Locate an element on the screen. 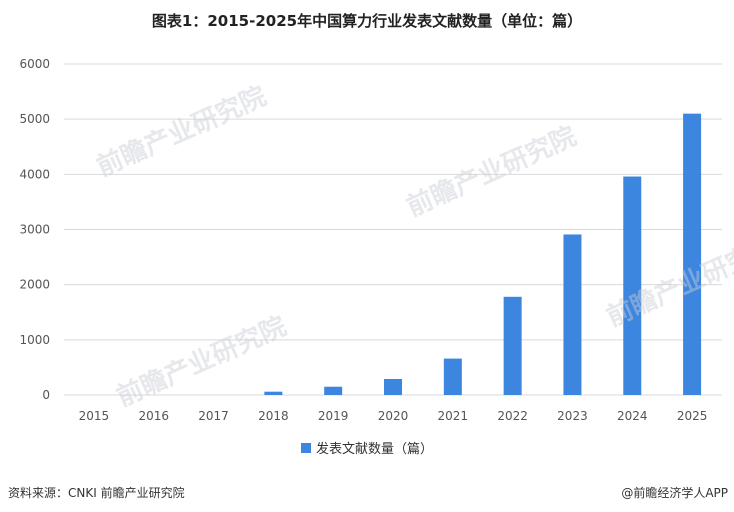  y-tick-label: 2000 is located at coordinates (34, 285).